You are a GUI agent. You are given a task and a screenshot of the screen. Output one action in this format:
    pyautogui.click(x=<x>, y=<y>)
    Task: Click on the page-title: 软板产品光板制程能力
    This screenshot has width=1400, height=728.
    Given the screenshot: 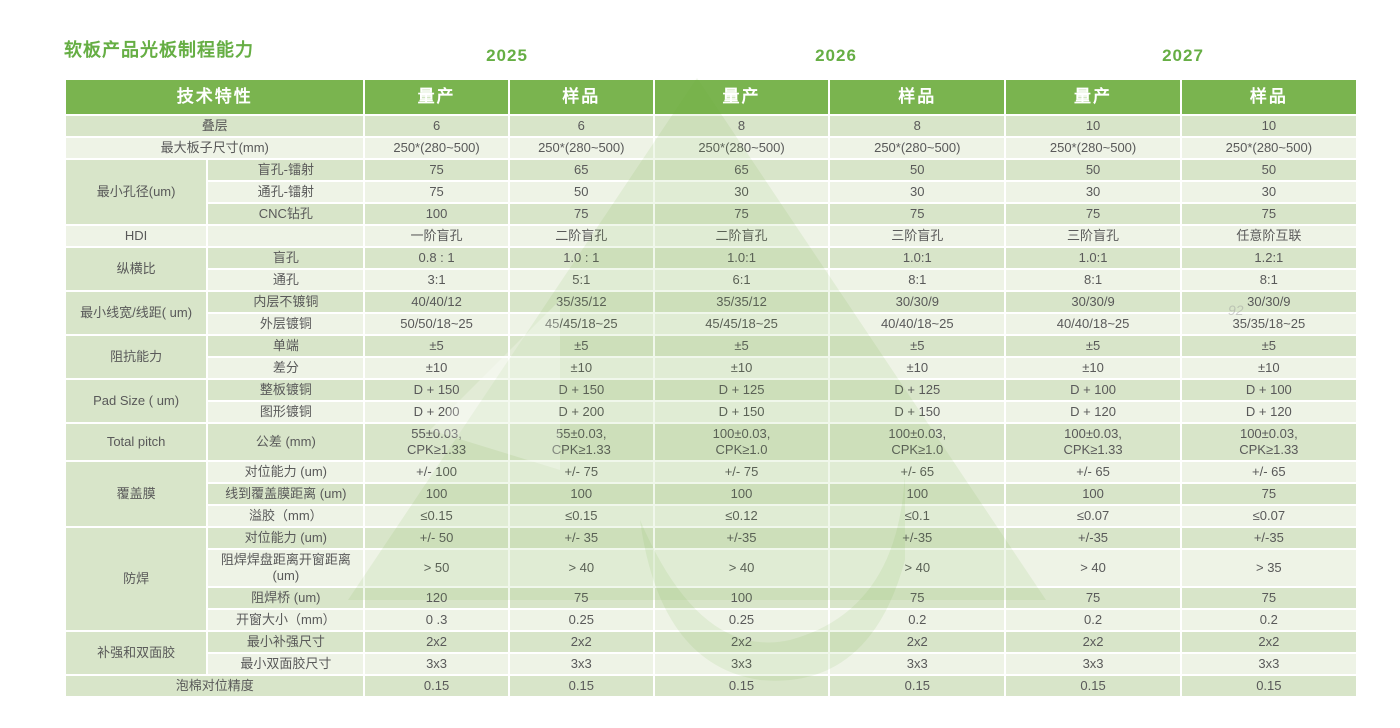 What is the action you would take?
    pyautogui.click(x=159, y=50)
    